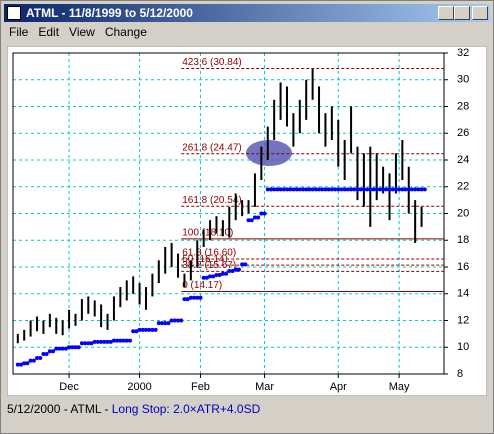 The height and width of the screenshot is (434, 494). I want to click on y-tick-label: 22, so click(463, 187).